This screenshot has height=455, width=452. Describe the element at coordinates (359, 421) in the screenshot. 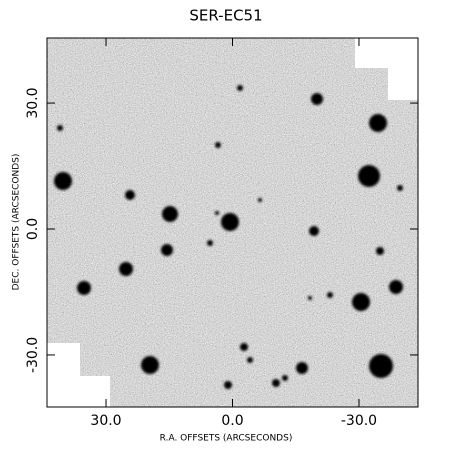

I see `x-tick-label: -30.0` at that location.